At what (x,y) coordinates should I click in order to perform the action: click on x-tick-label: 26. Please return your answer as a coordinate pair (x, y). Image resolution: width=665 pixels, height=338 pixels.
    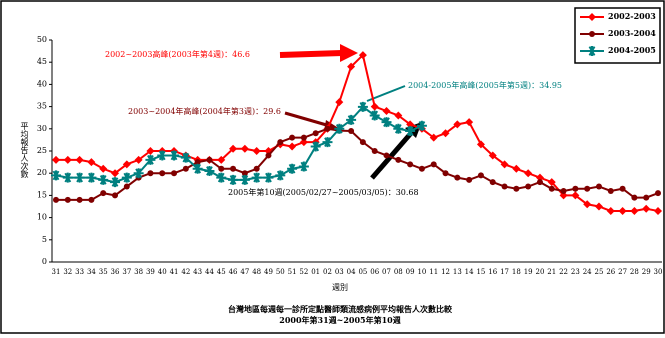
    Looking at the image, I should click on (610, 272).